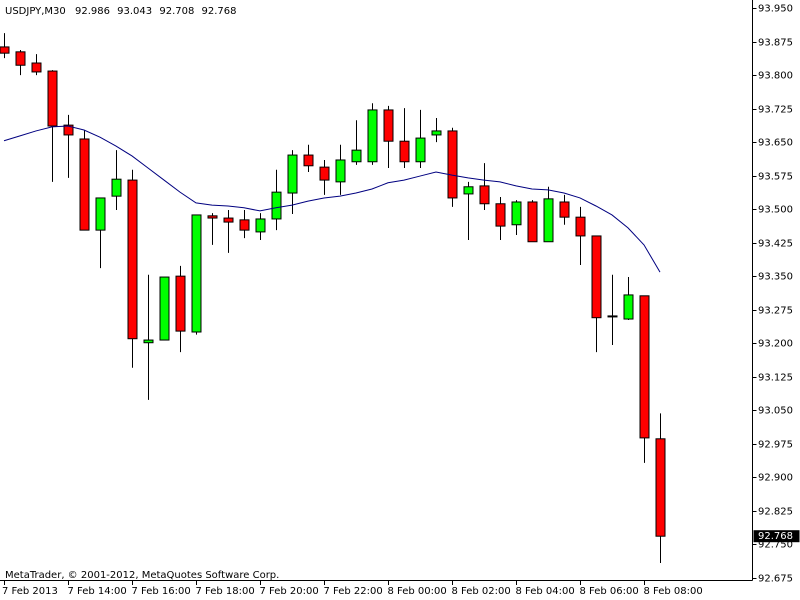  Describe the element at coordinates (775, 311) in the screenshot. I see `y-tick-label: 93.275` at that location.